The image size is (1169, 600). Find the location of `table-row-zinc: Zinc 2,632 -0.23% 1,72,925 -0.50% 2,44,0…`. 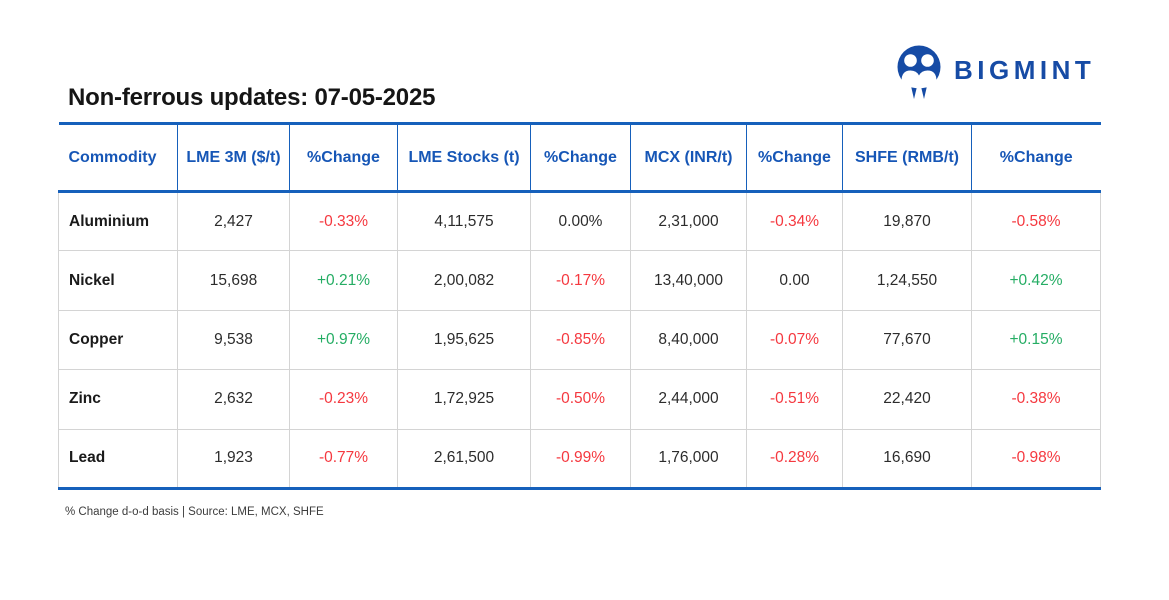

table-row-zinc: Zinc 2,632 -0.23% 1,72,925 -0.50% 2,44,0… is located at coordinates (579, 399).